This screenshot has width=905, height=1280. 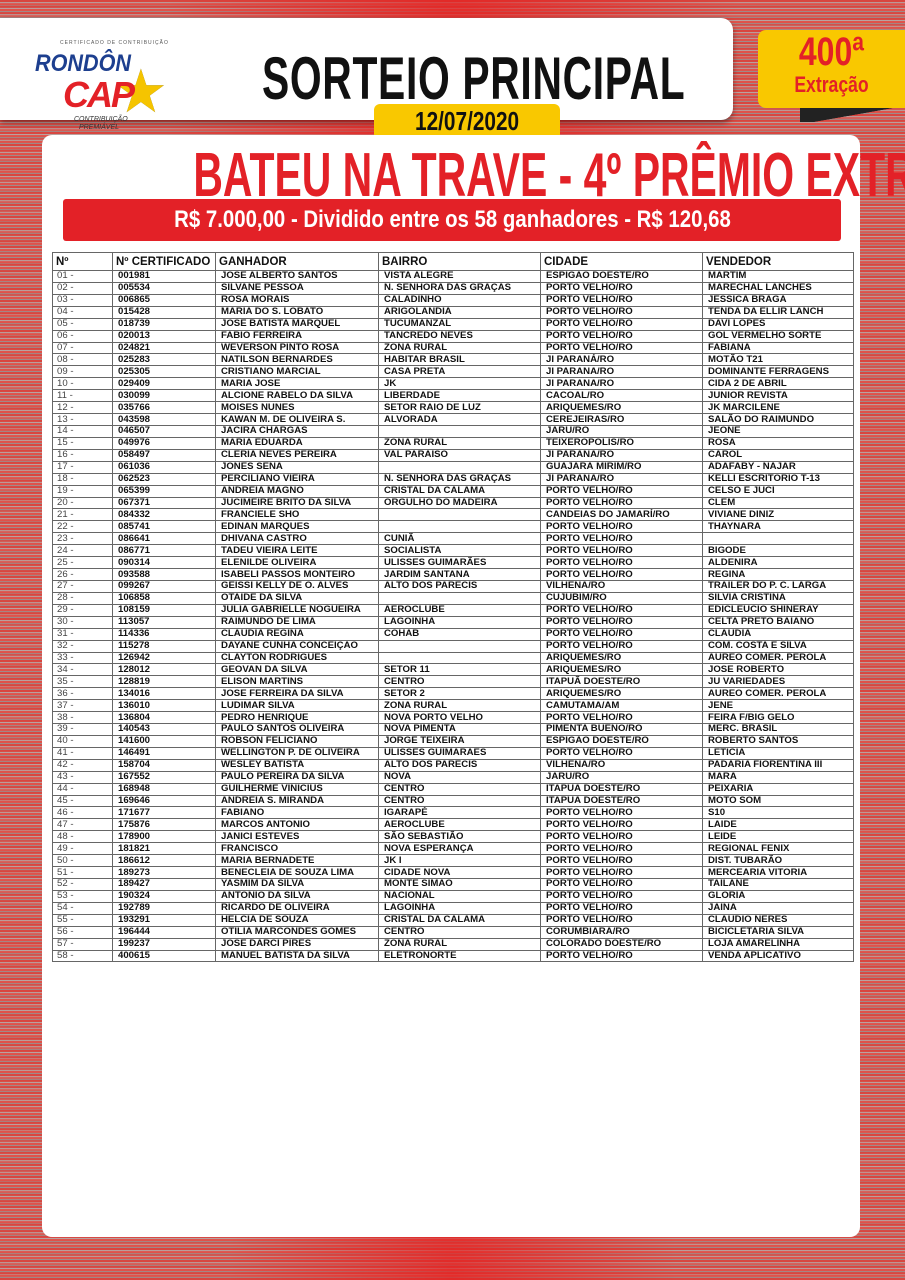 What do you see at coordinates (459, 873) in the screenshot?
I see `cell-neighborhood: CIDADE NOVA` at bounding box center [459, 873].